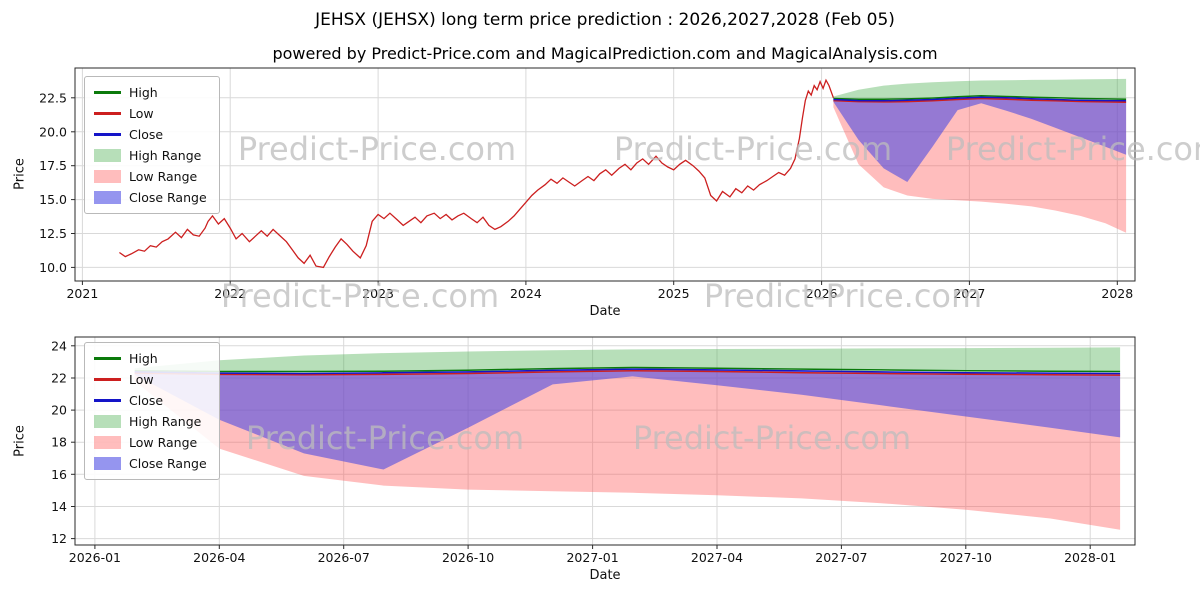 This screenshot has height=600, width=1200. What do you see at coordinates (59, 506) in the screenshot?
I see `svg-text: 14` at bounding box center [59, 506].